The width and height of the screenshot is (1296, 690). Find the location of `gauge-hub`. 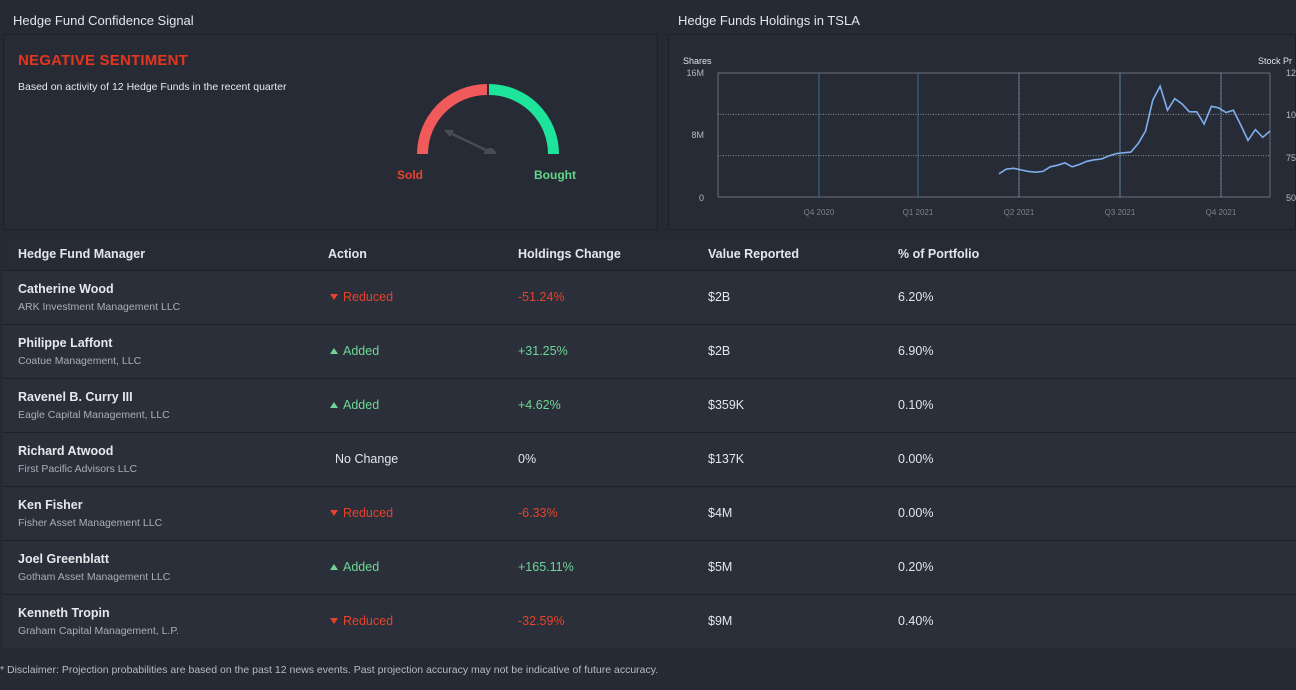

gauge-hub is located at coordinates (490, 151).